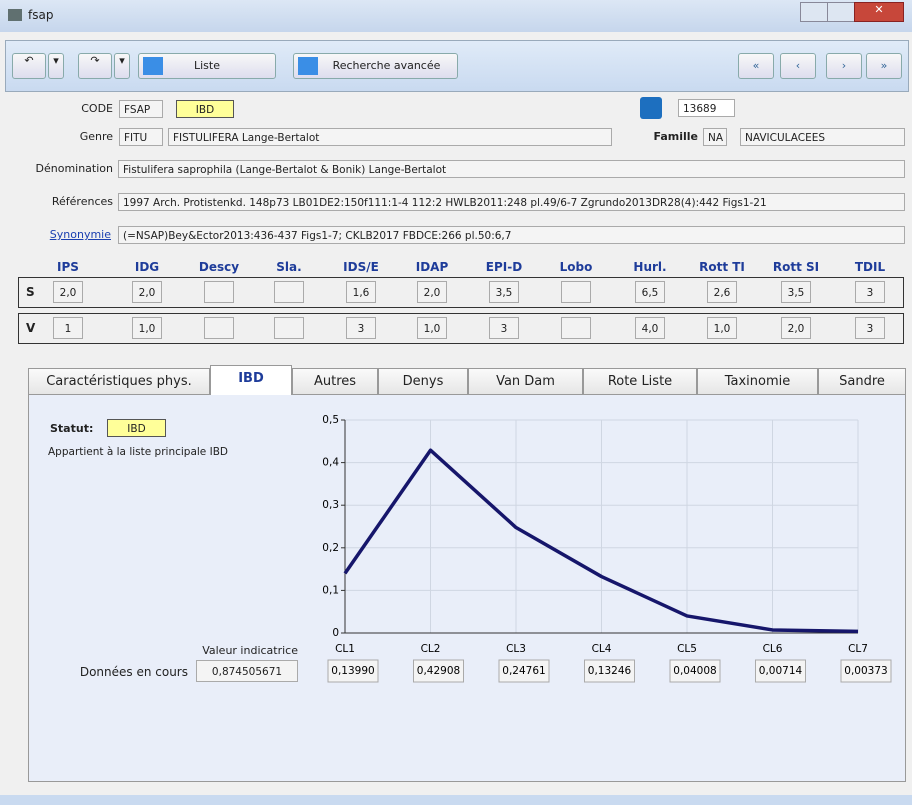 This screenshot has width=912, height=805. Describe the element at coordinates (757, 381) in the screenshot. I see `tab: Taxinomie` at that location.